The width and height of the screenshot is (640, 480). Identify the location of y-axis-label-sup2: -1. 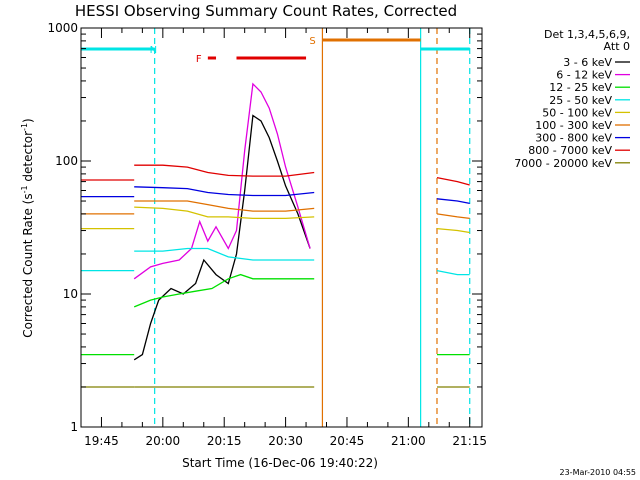
(24, 127).